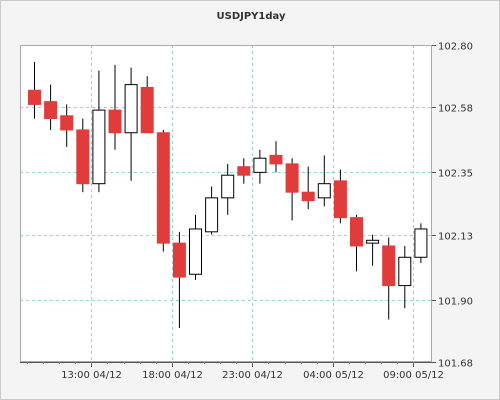  Describe the element at coordinates (251, 16) in the screenshot. I see `chart-title: USDJPY1day` at that location.